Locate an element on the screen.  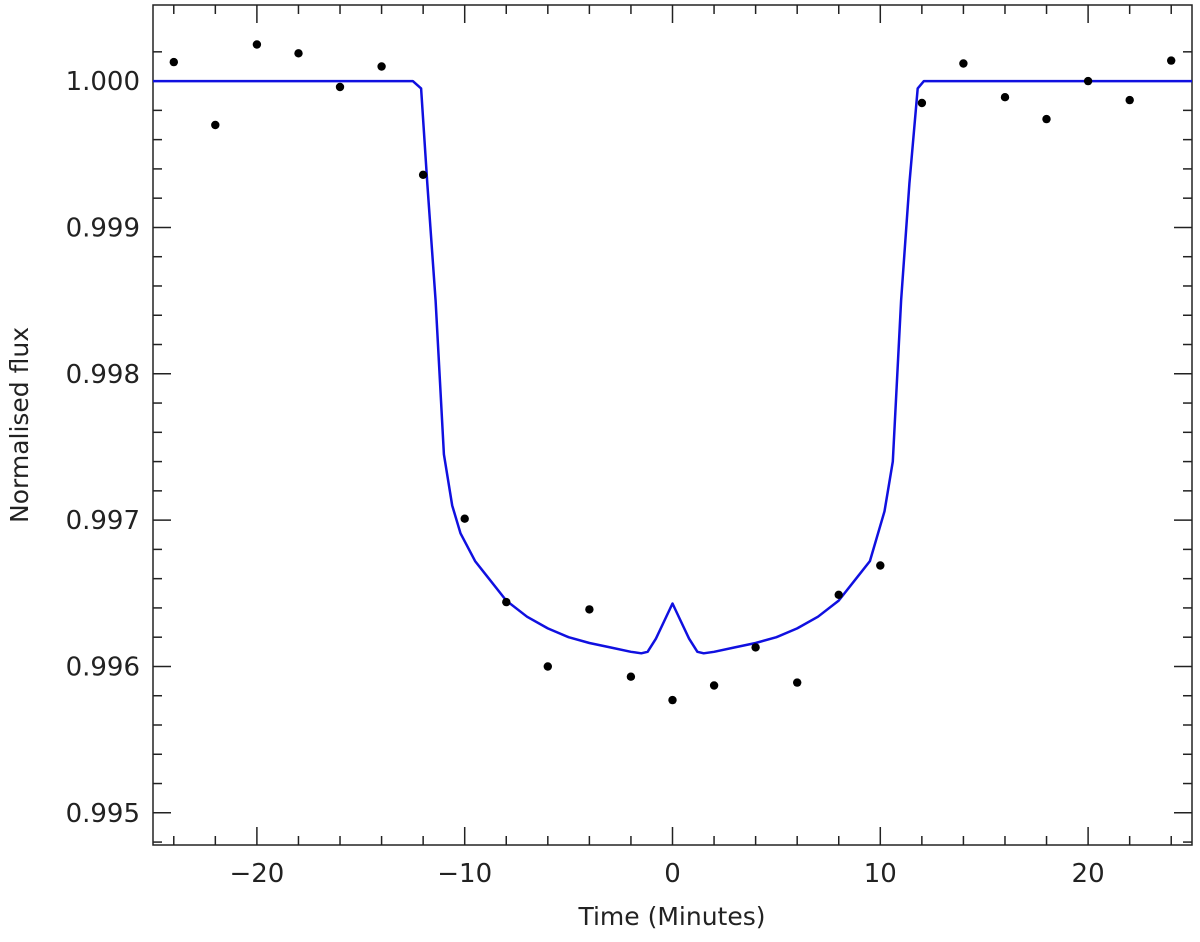
y-axis-label: Normalised flux is located at coordinates (19, 425).